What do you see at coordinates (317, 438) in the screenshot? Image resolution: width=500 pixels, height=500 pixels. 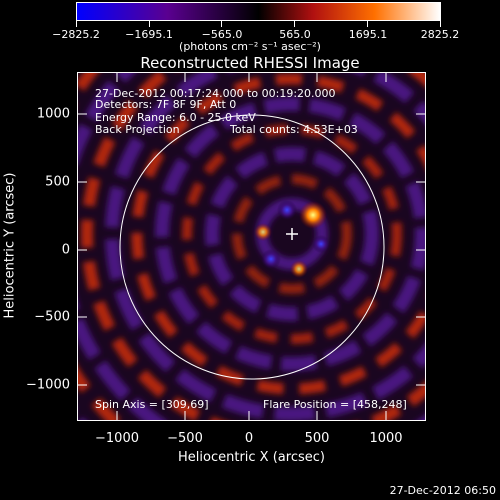 I see `x-tick-label: 500` at bounding box center [317, 438].